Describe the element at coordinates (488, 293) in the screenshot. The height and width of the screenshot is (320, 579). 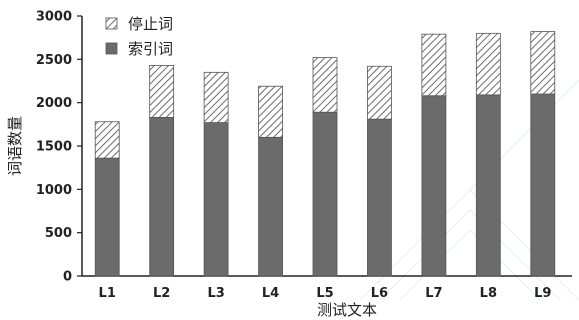
I see `x-tick-label: L8` at that location.